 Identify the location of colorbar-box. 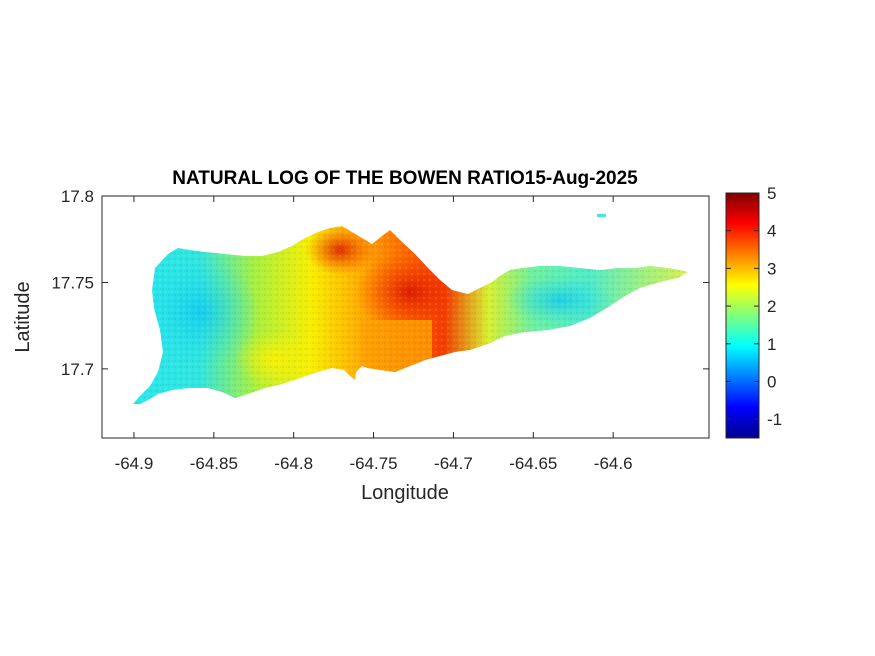
(742, 315).